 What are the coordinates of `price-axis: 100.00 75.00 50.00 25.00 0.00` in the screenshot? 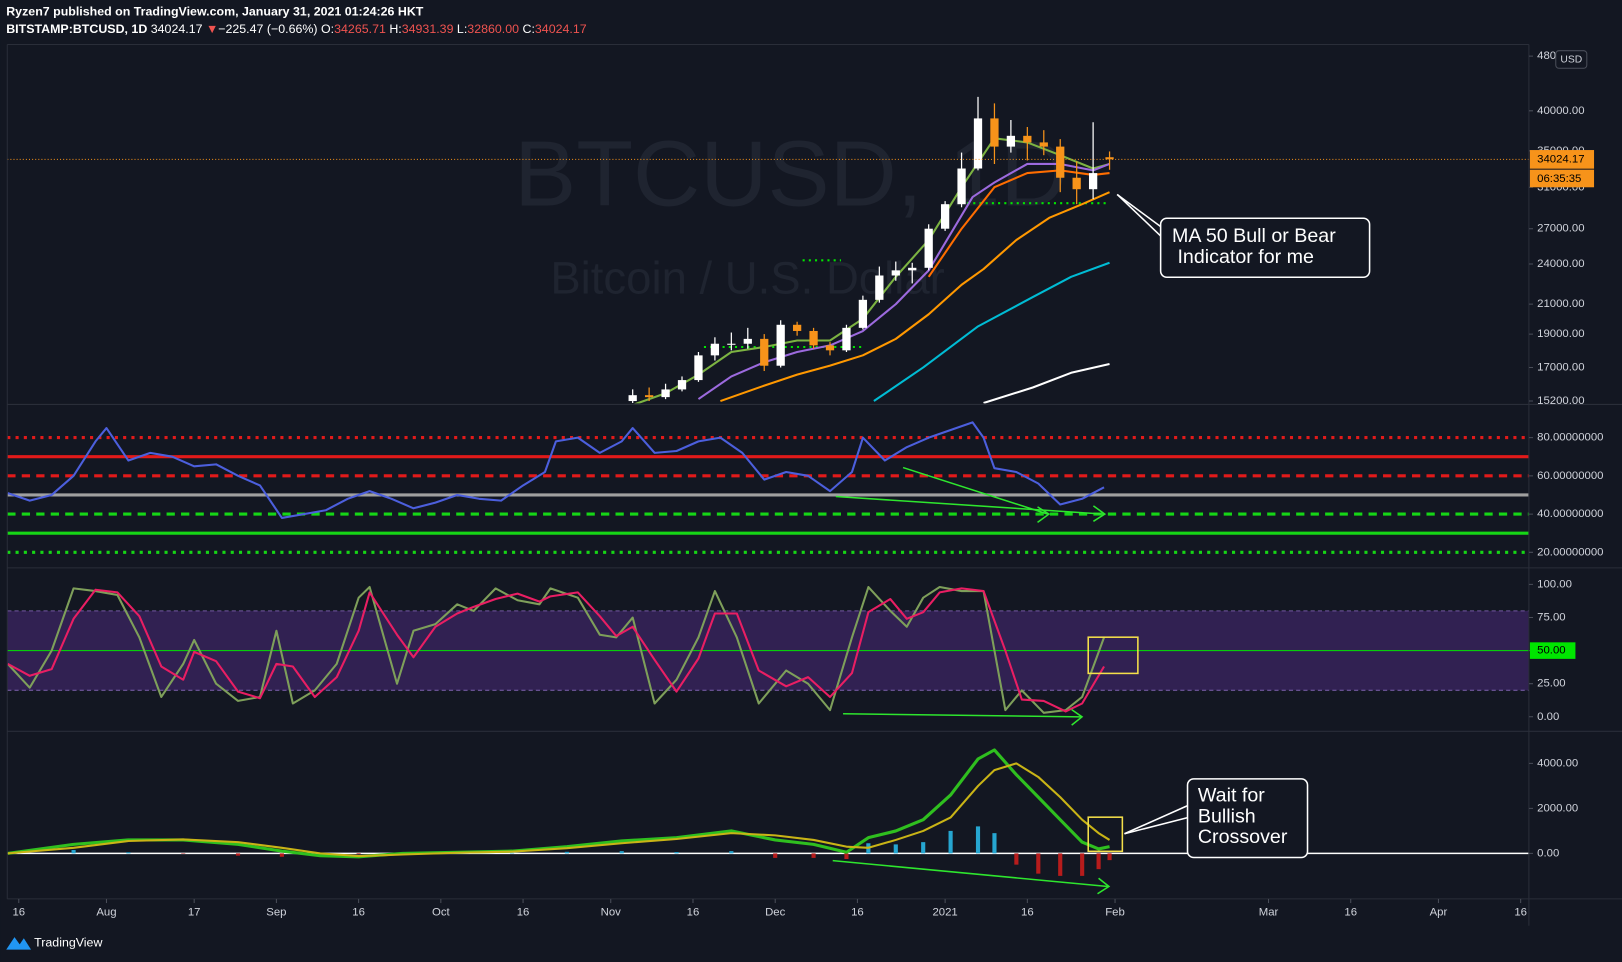 It's located at (1552, 650).